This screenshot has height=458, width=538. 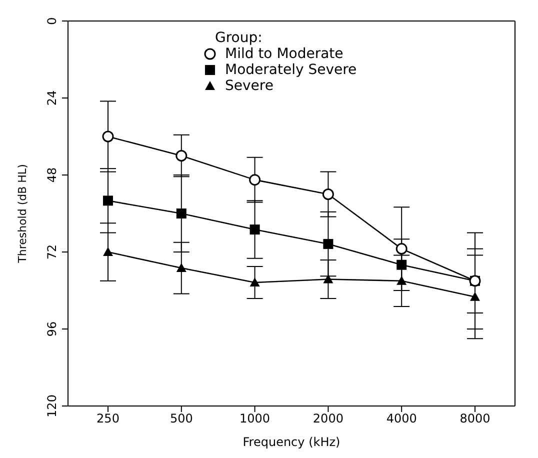 I want to click on legend-label: Mild to Moderate, so click(x=284, y=54).